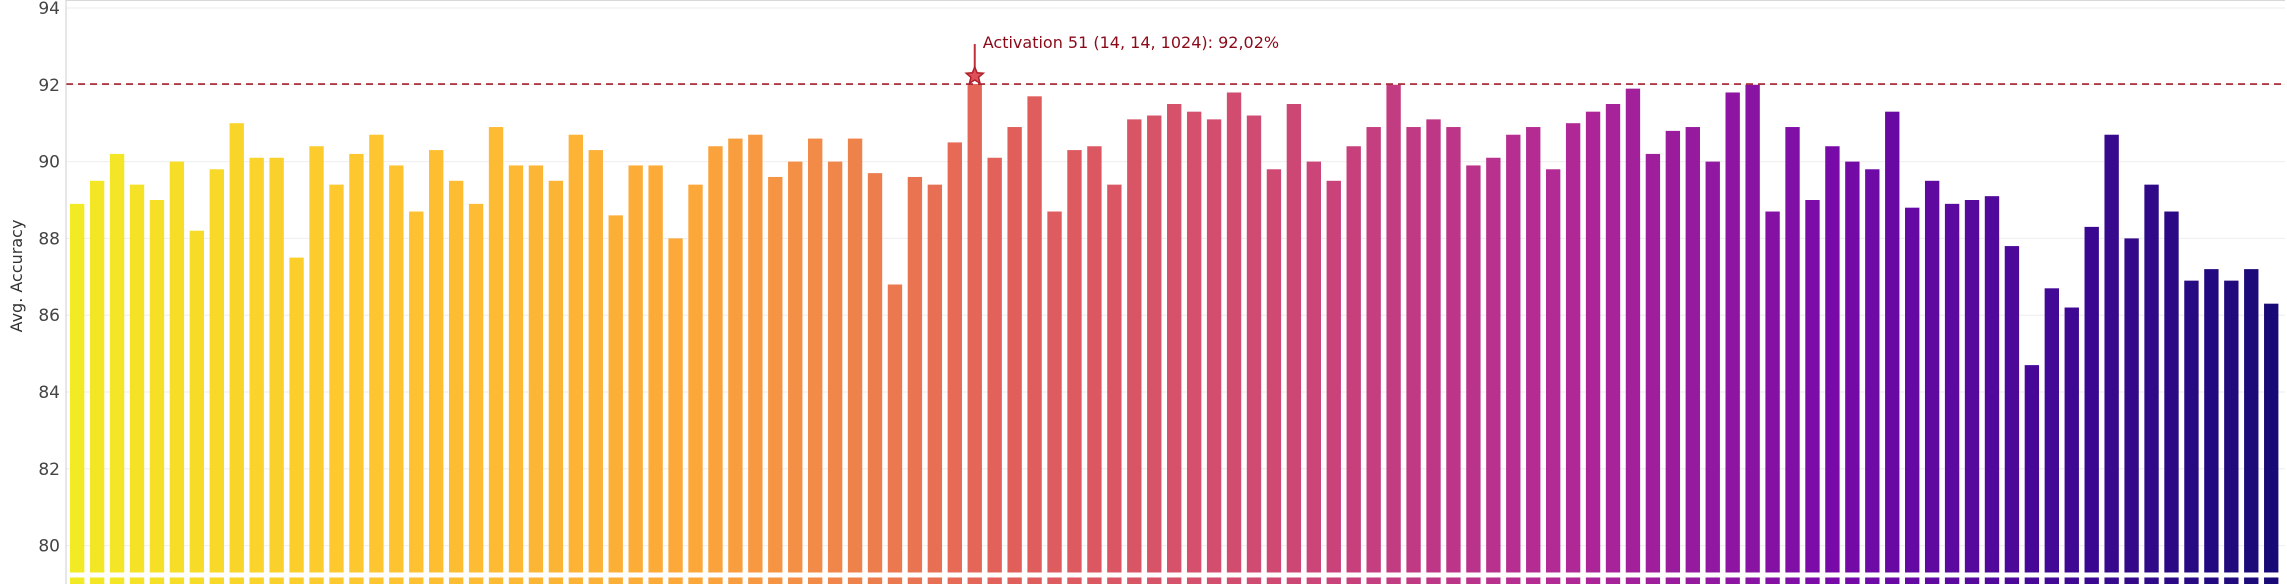 The image size is (2287, 584). Describe the element at coordinates (49, 163) in the screenshot. I see `y-tick-label: 90` at that location.